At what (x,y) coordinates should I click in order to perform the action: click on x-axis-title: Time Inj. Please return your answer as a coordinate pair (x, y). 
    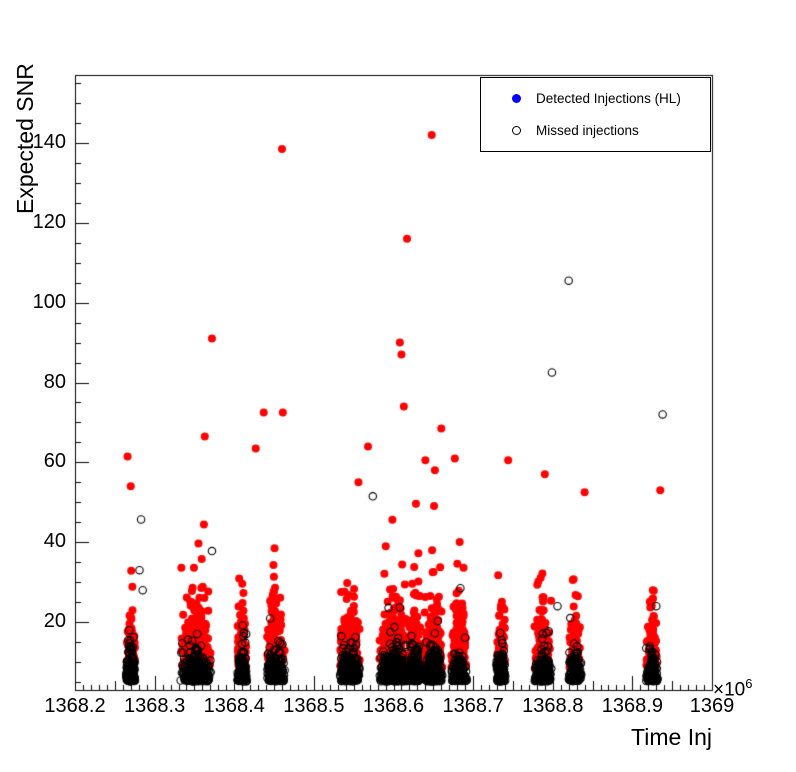
    Looking at the image, I should click on (671, 737).